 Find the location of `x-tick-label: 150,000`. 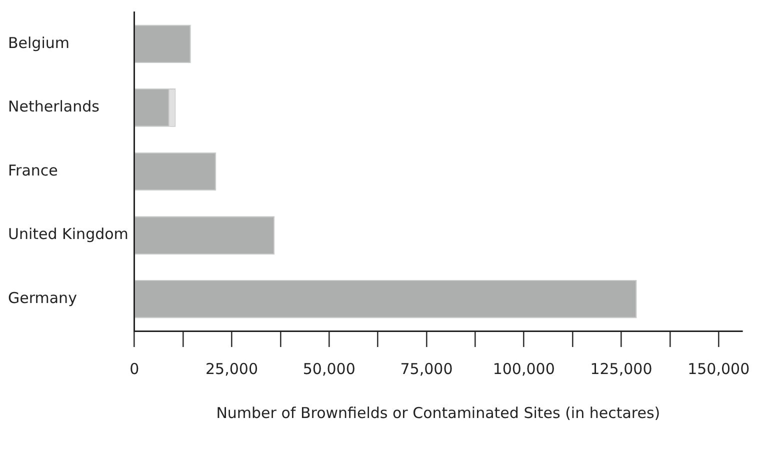

x-tick-label: 150,000 is located at coordinates (719, 369).